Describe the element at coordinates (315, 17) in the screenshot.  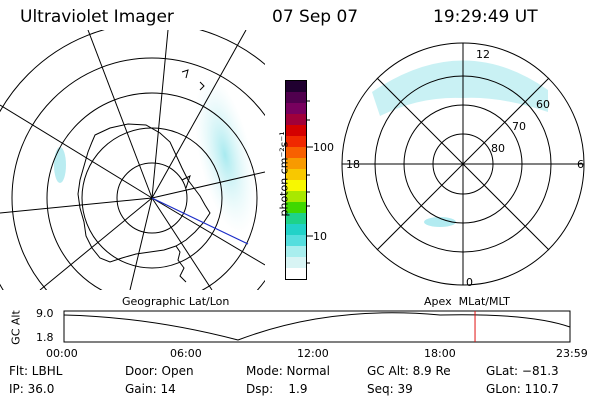
I see `observation-date: 07 Sep 07` at that location.